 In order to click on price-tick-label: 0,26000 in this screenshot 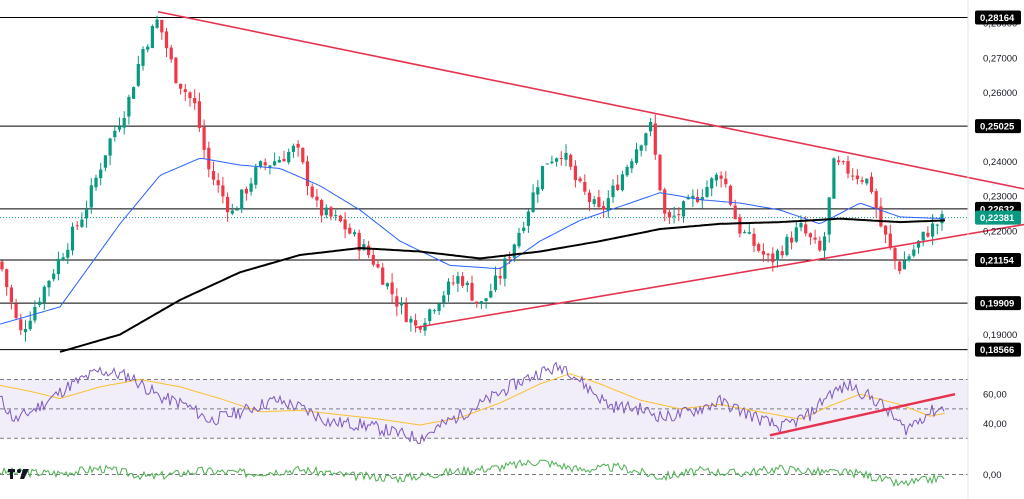, I will do `click(1000, 93)`.